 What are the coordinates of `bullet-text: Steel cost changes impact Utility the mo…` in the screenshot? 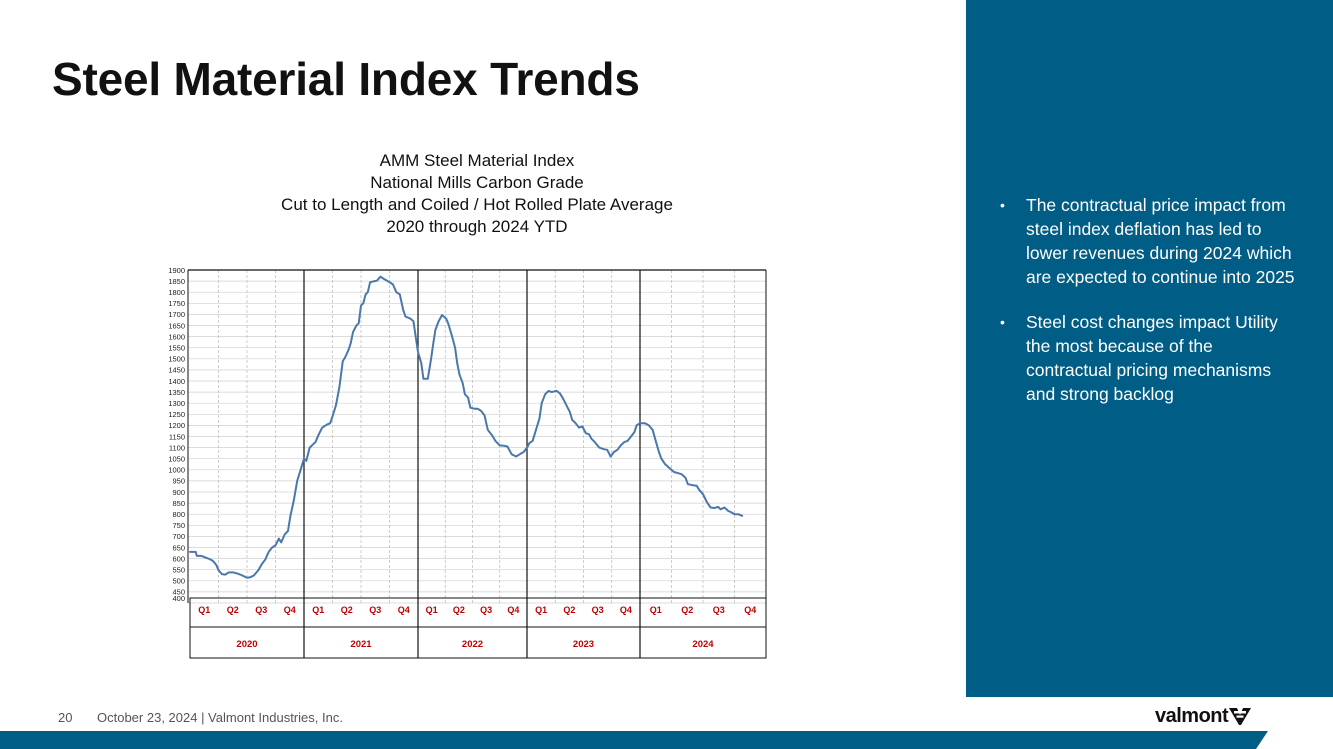 It's located at (1152, 358).